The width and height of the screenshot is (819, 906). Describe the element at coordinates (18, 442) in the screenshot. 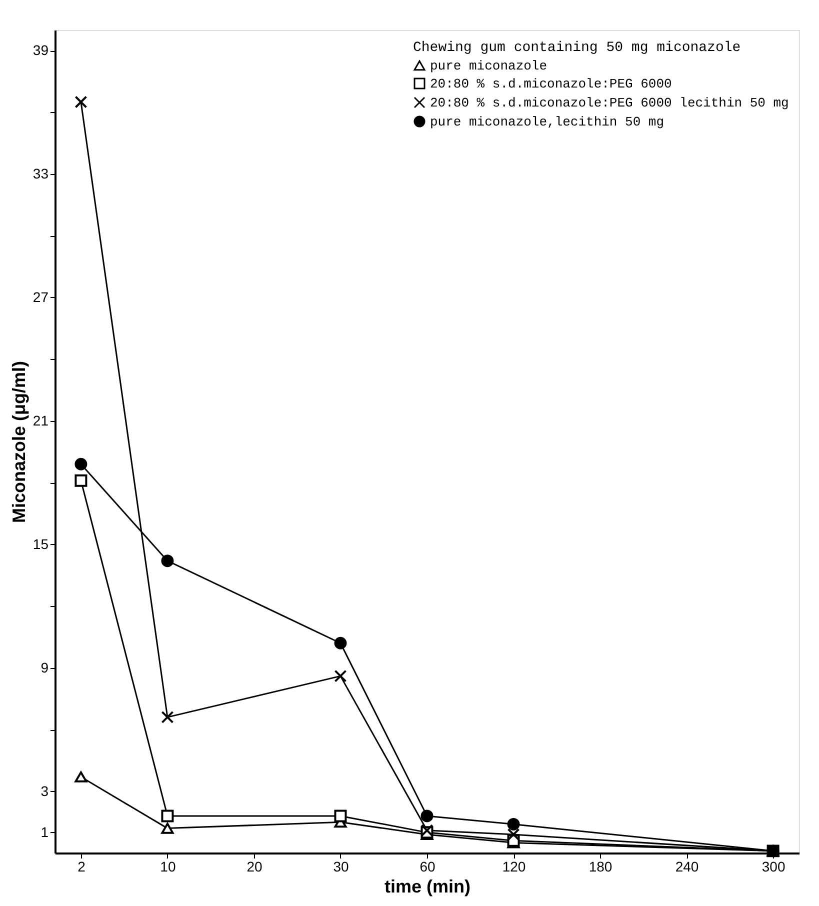

I see `y-axis-title: Miconazole (μg/ml)` at that location.